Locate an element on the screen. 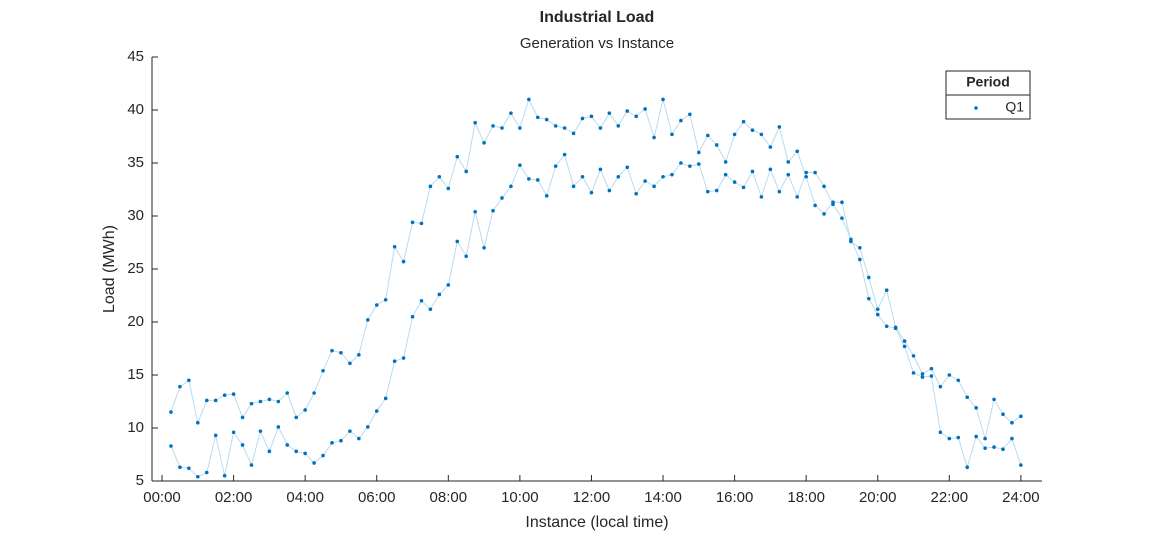 The height and width of the screenshot is (545, 1152). x-tick-label: 14:00 is located at coordinates (663, 497).